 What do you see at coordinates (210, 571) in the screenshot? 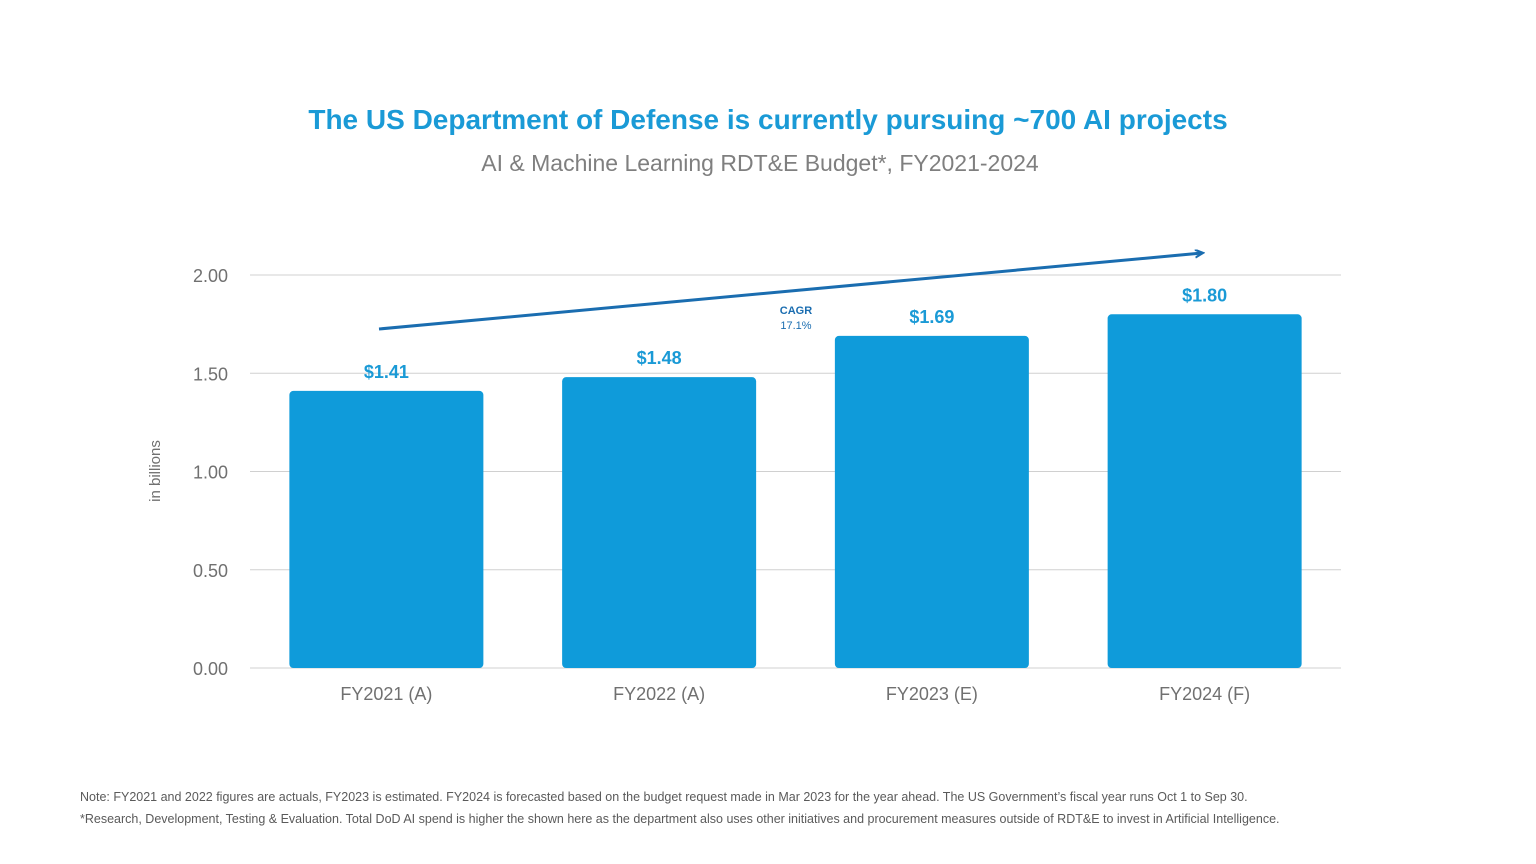
I see `y-tick-label: 0.50` at bounding box center [210, 571].